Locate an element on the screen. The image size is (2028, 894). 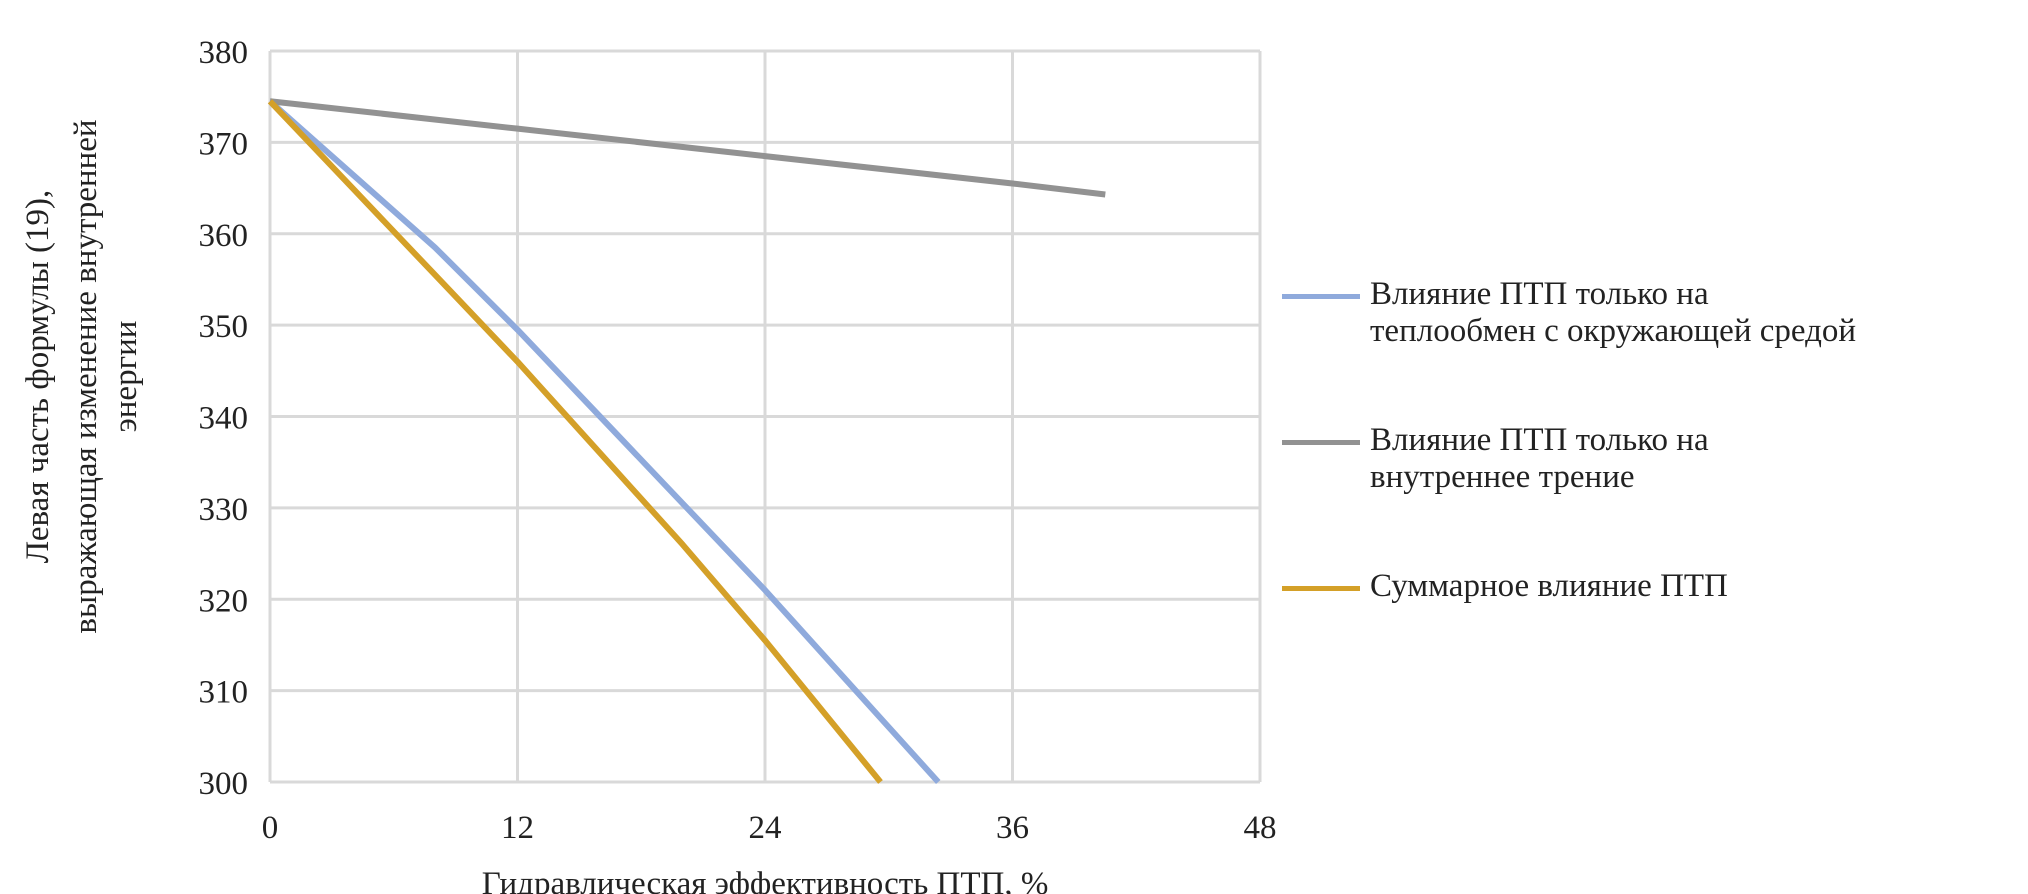
y-tick-label: 340 is located at coordinates (224, 419).